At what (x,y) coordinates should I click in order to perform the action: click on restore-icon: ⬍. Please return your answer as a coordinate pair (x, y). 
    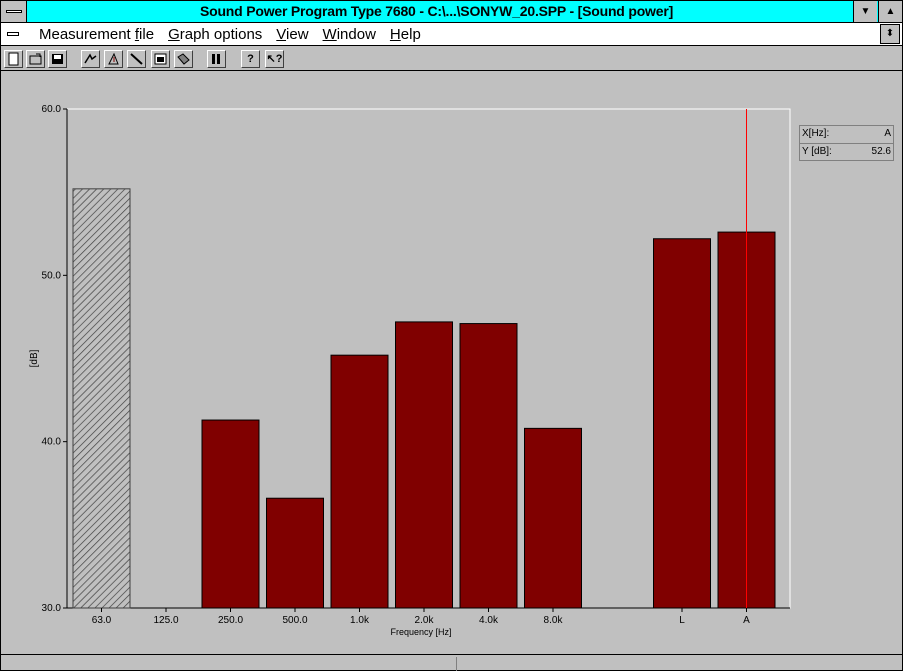
    Looking at the image, I should click on (890, 33).